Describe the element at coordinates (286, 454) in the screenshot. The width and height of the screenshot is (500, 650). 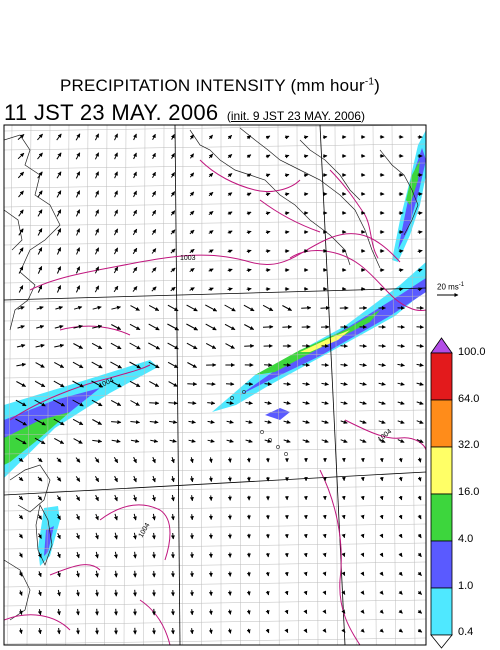
I see `island` at that location.